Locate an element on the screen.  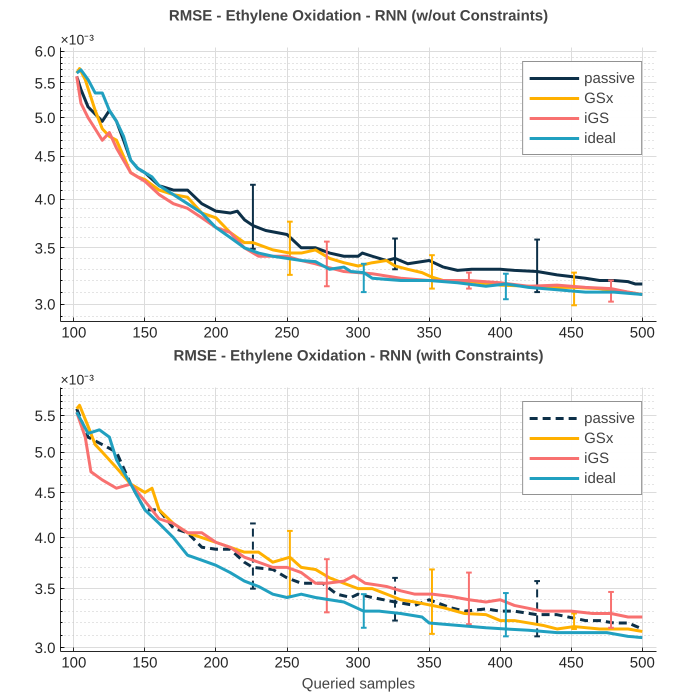
x-axis-title: Queried samples is located at coordinates (359, 684).